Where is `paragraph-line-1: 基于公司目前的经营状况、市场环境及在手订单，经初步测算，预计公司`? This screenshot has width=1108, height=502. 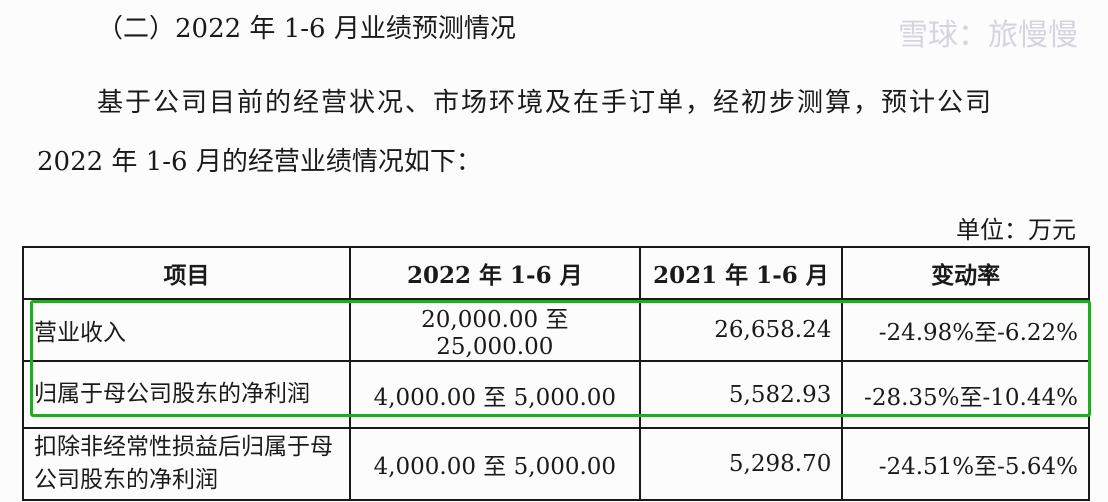
paragraph-line-1: 基于公司目前的经营状况、市场环境及在手订单，经初步测算，预计公司 is located at coordinates (545, 103).